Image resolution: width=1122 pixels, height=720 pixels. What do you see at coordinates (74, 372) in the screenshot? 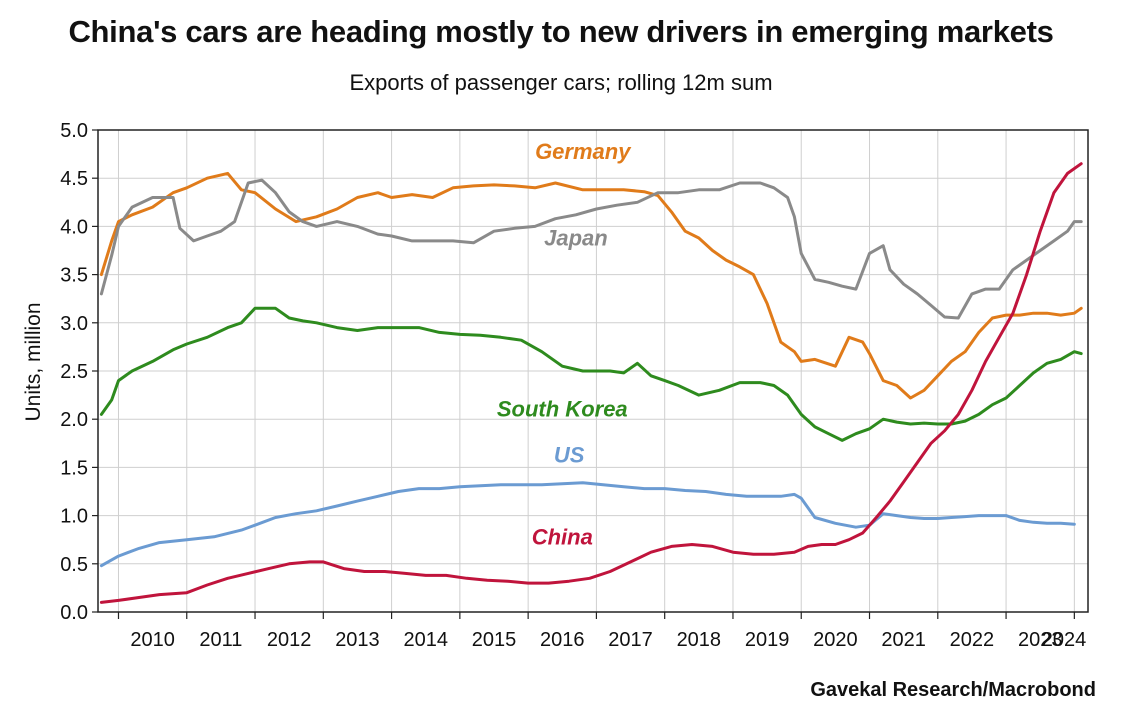
I see `y-tick-label: 2.5` at bounding box center [74, 372].